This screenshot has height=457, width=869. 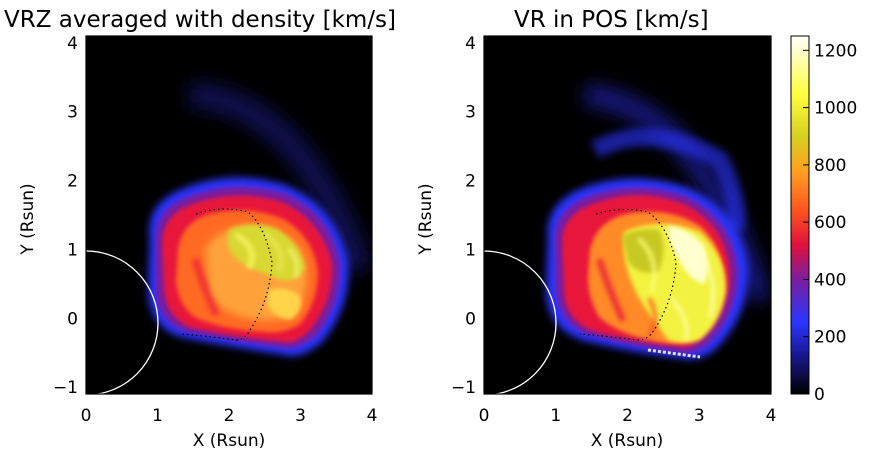 I want to click on colorbar-tick-label: 200, so click(x=830, y=338).